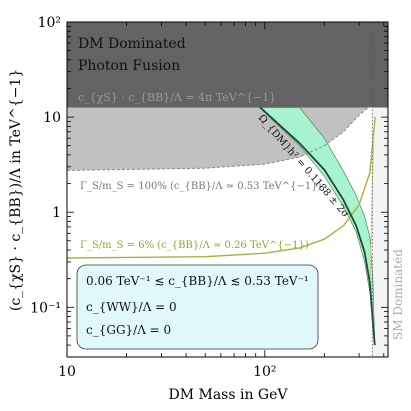 The image size is (411, 411). I want to click on width-100-curve, so click(219, 138).